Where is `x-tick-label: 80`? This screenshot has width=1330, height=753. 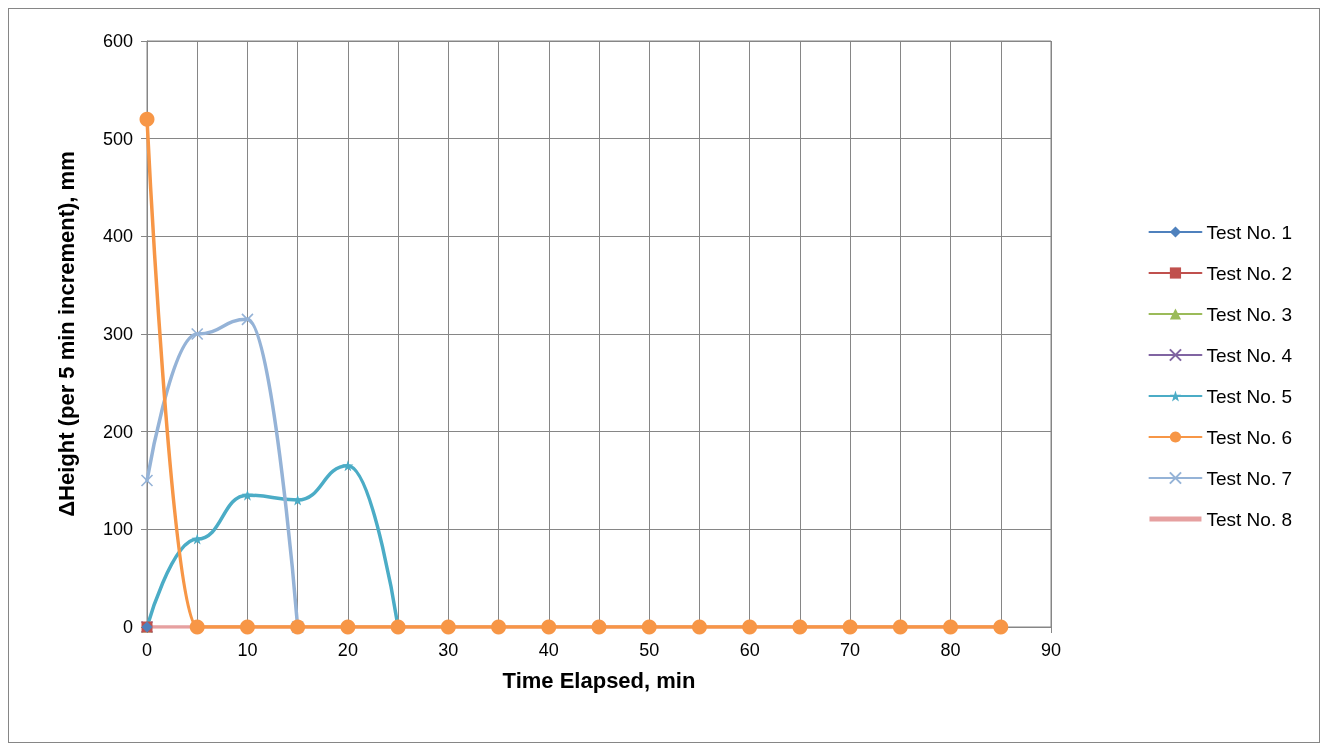 x-tick-label: 80 is located at coordinates (950, 650).